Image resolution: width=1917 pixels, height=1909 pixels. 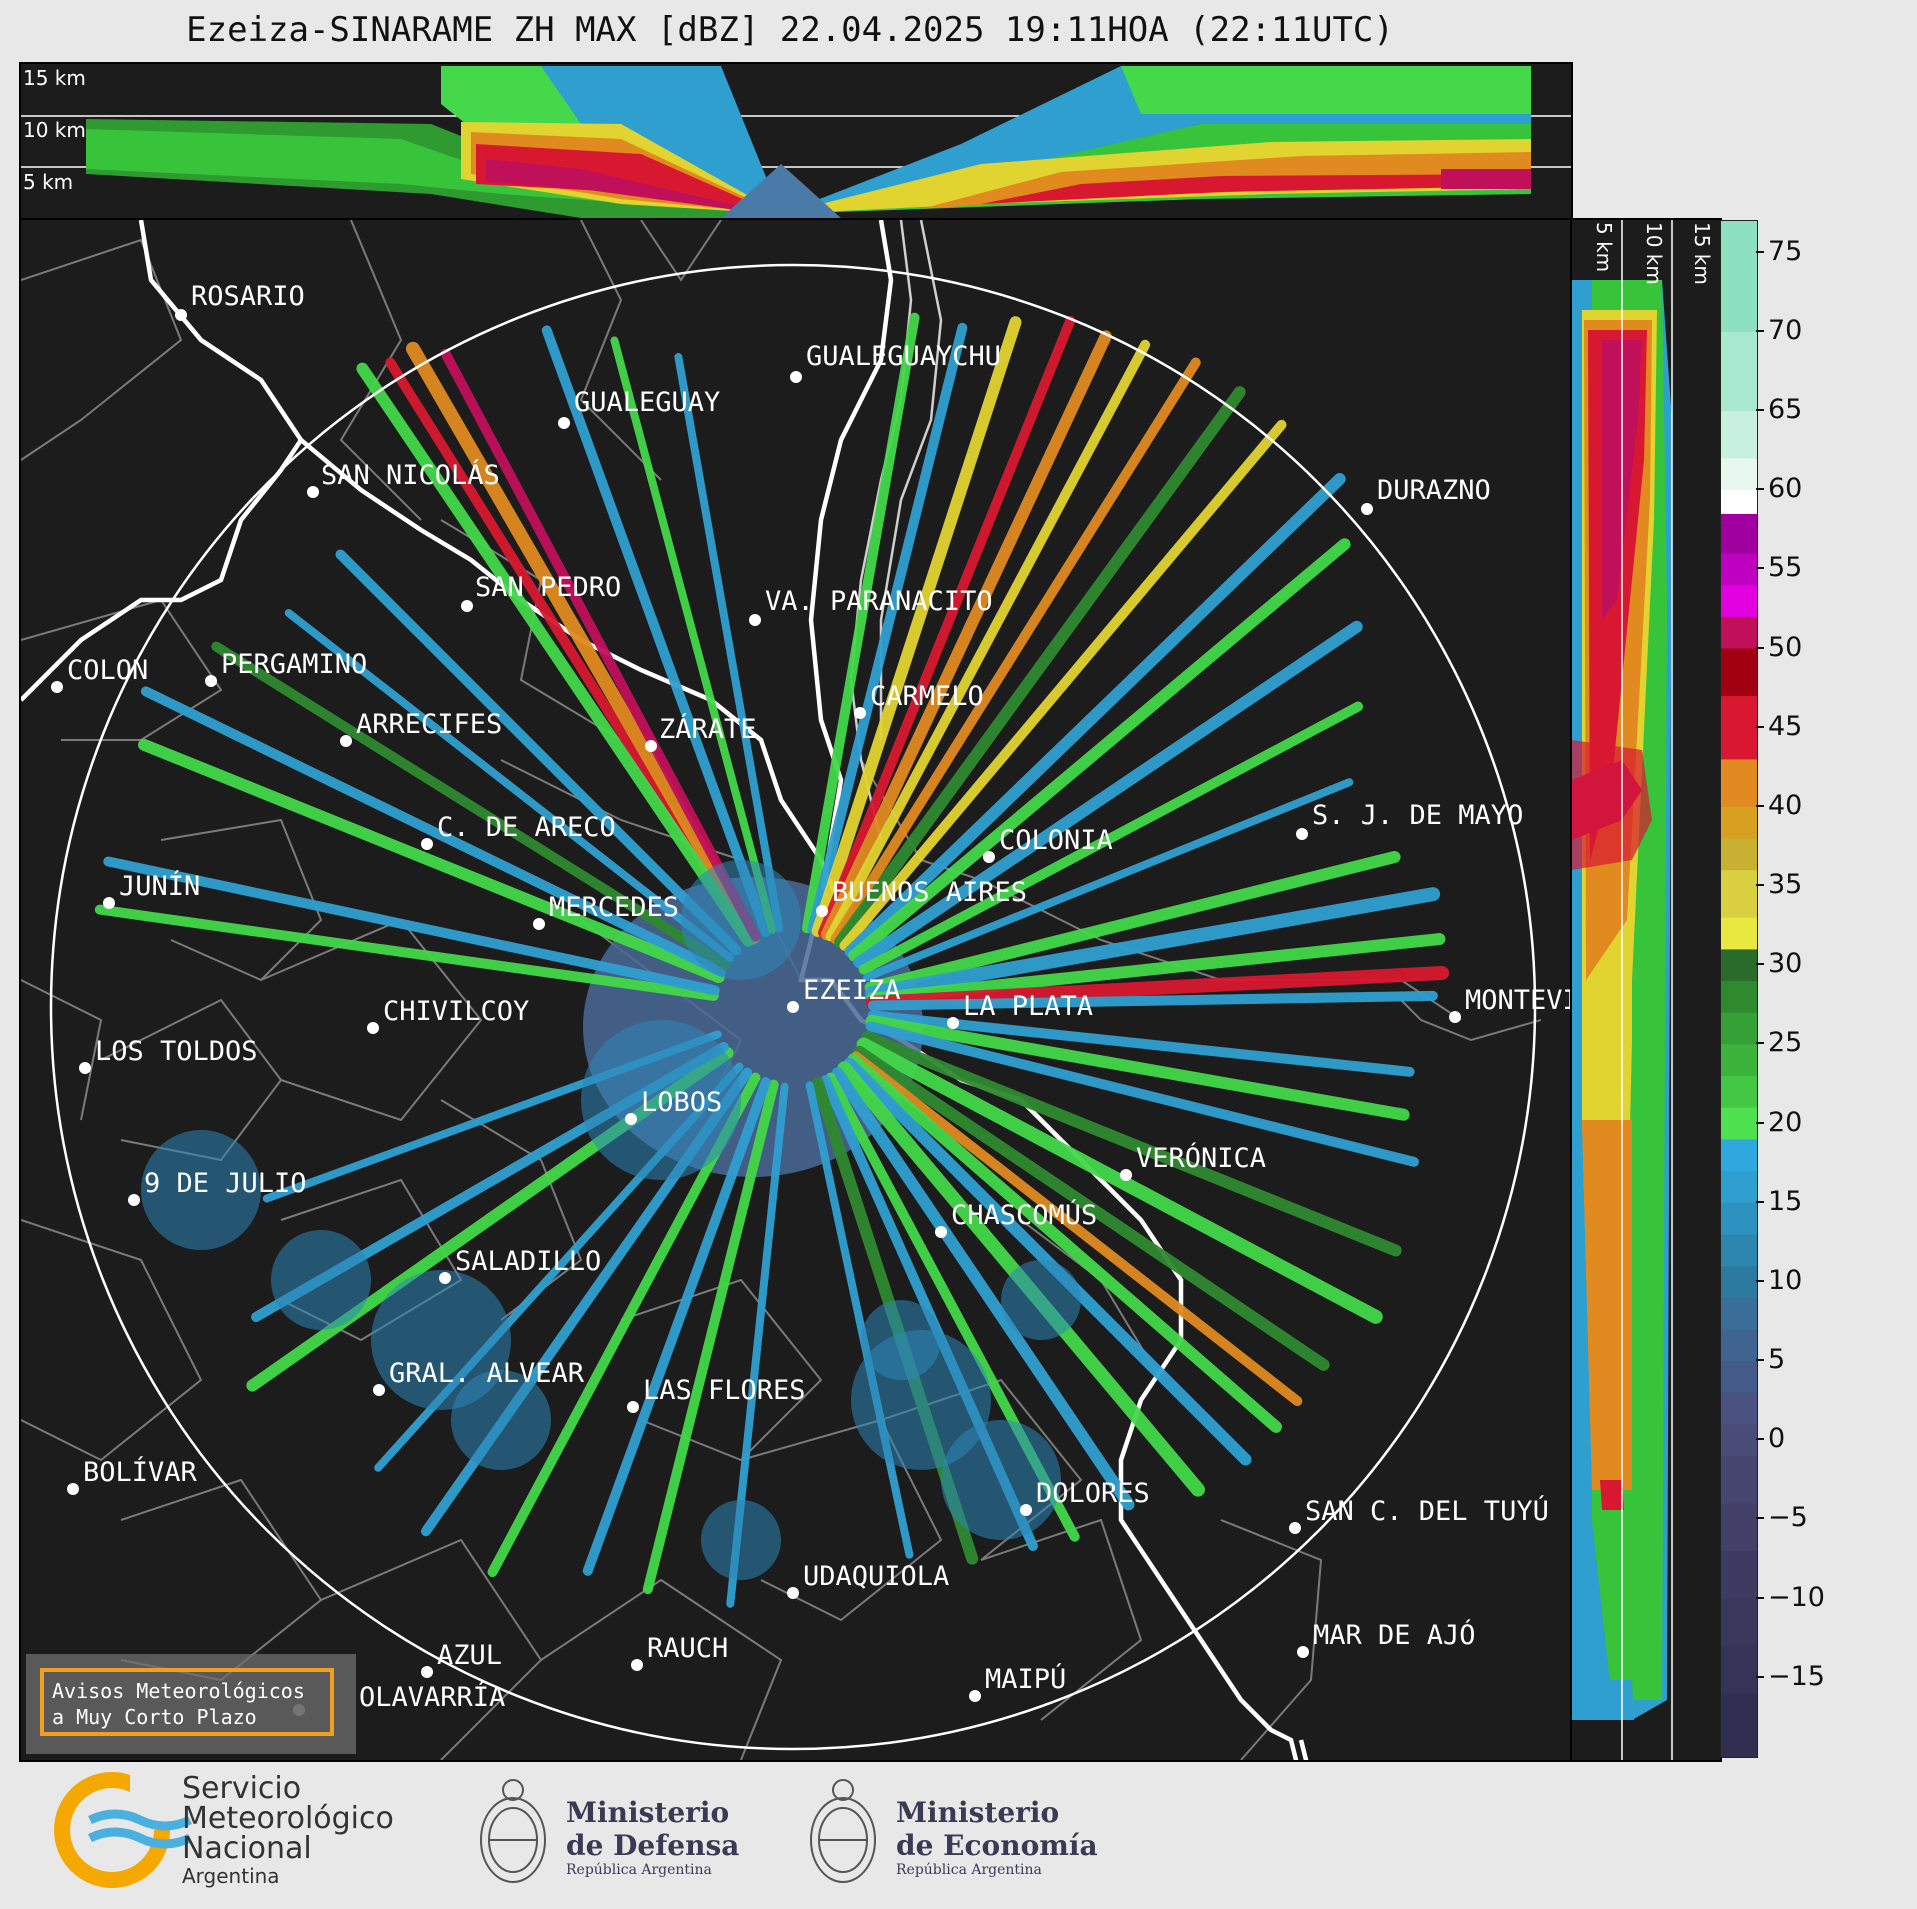 What do you see at coordinates (242, 1788) in the screenshot?
I see `smn-line-1: Servicio` at bounding box center [242, 1788].